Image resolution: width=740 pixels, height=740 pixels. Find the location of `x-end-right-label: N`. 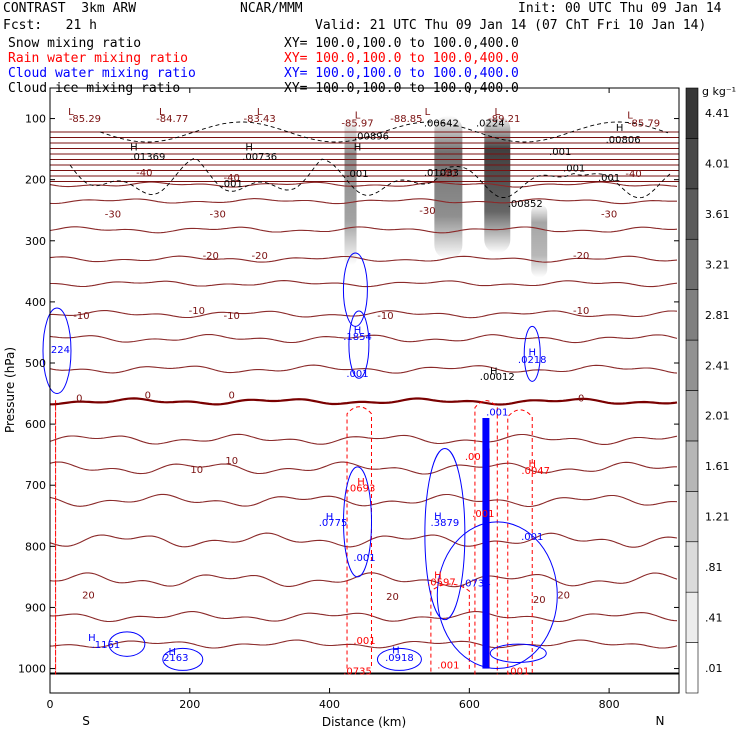

x-end-right-label: N is located at coordinates (660, 721).